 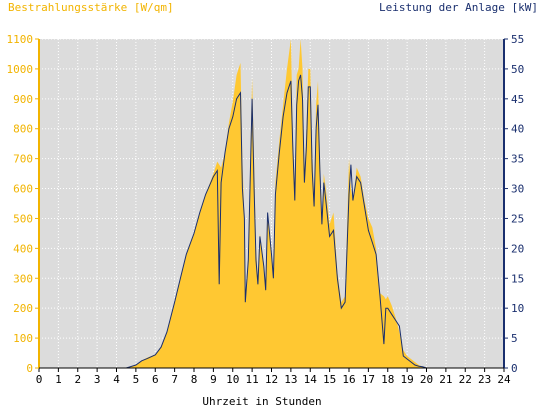 I want to click on y-right-tick-label: 25, so click(x=517, y=218).